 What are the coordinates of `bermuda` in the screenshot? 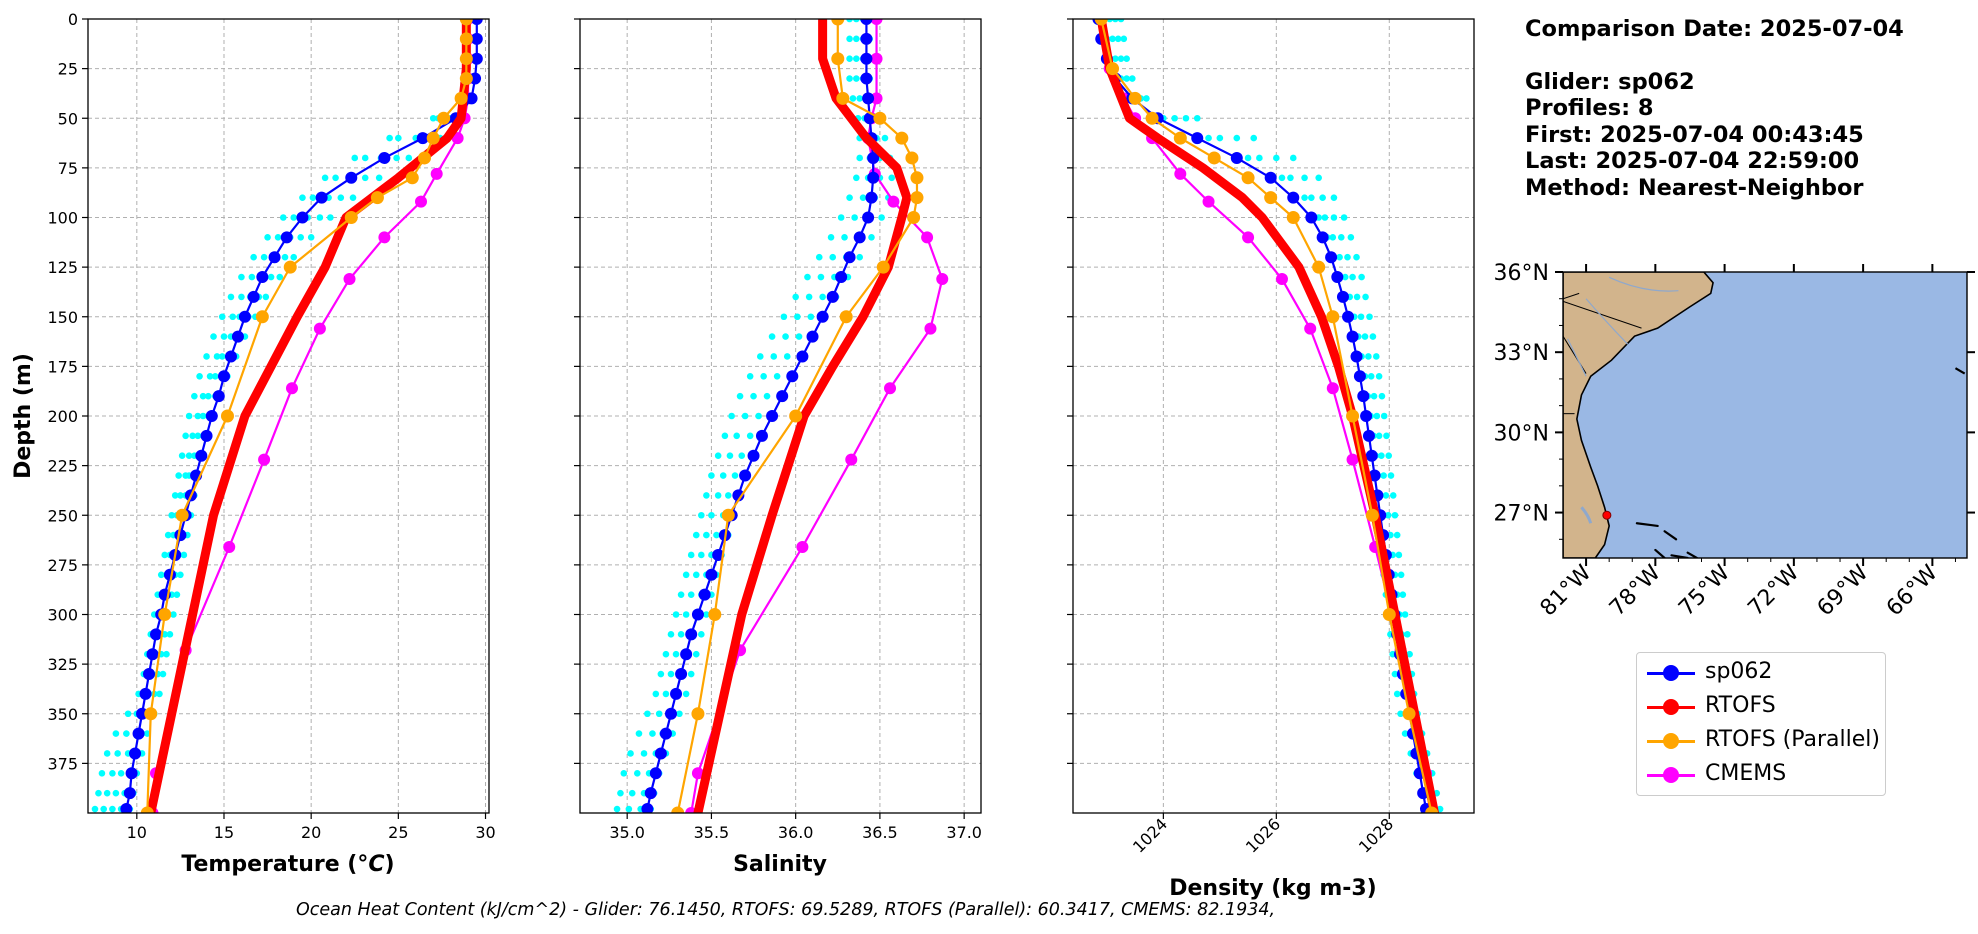 It's located at (1960, 371).